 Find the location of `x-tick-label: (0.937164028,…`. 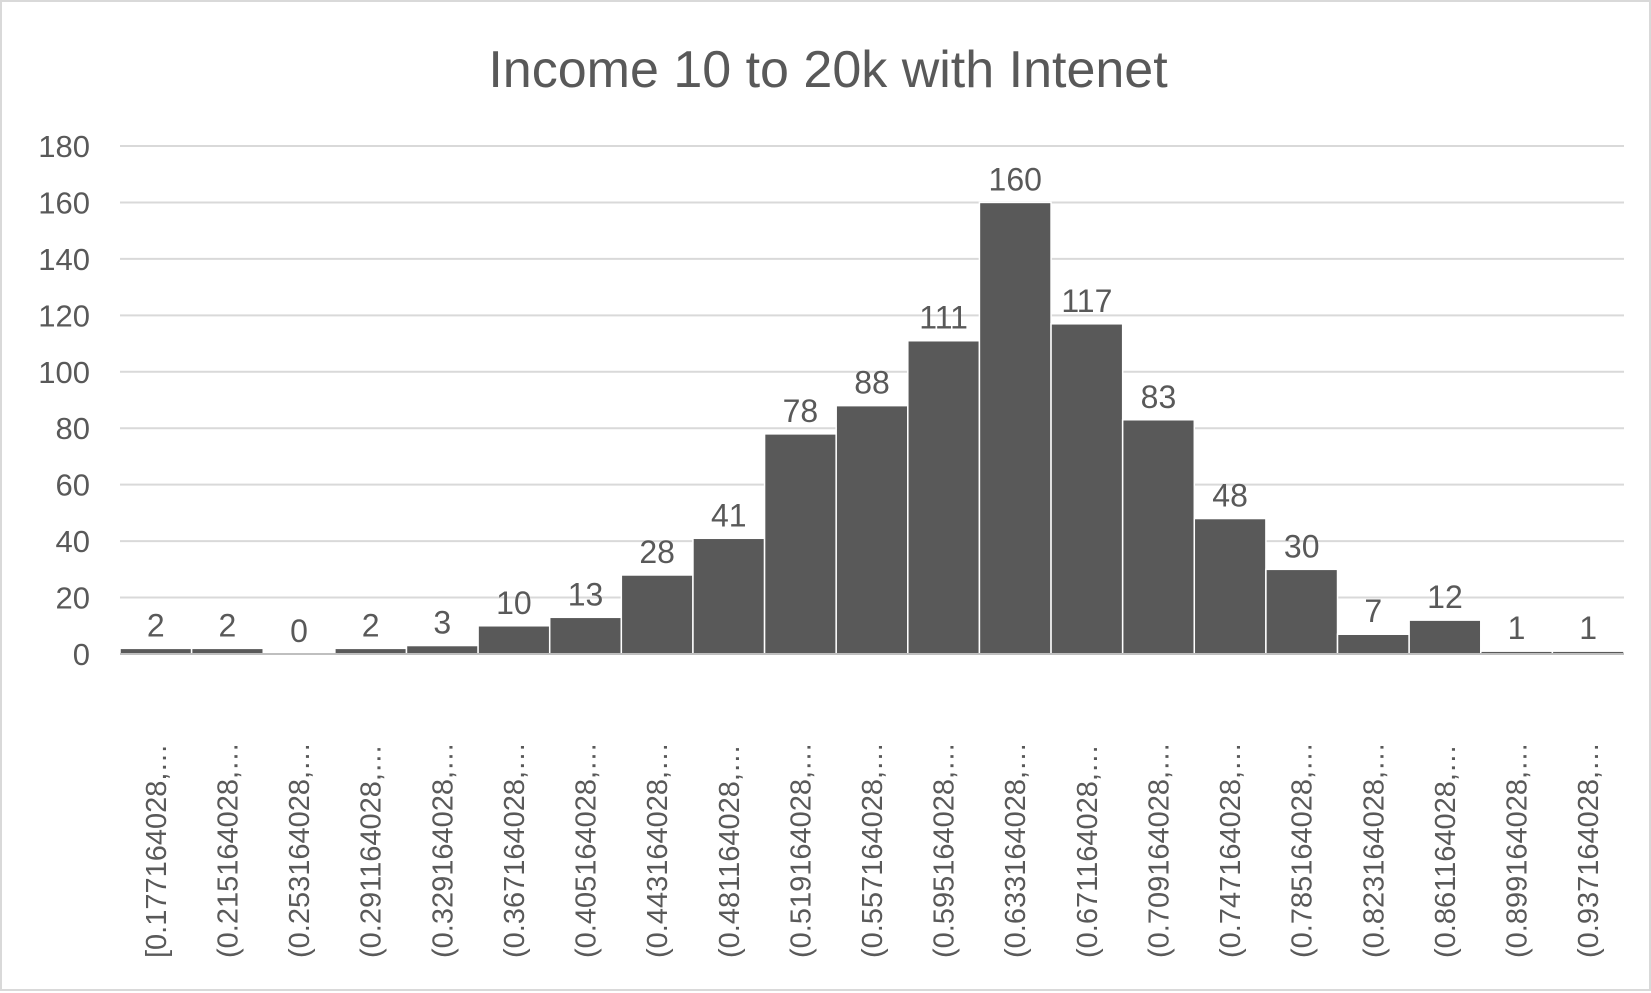

x-tick-label: (0.937164028,… is located at coordinates (1589, 850).